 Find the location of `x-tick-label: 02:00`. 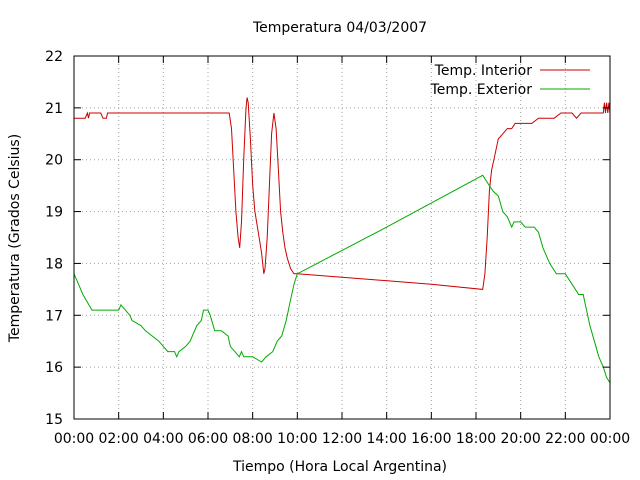

x-tick-label: 02:00 is located at coordinates (118, 439).